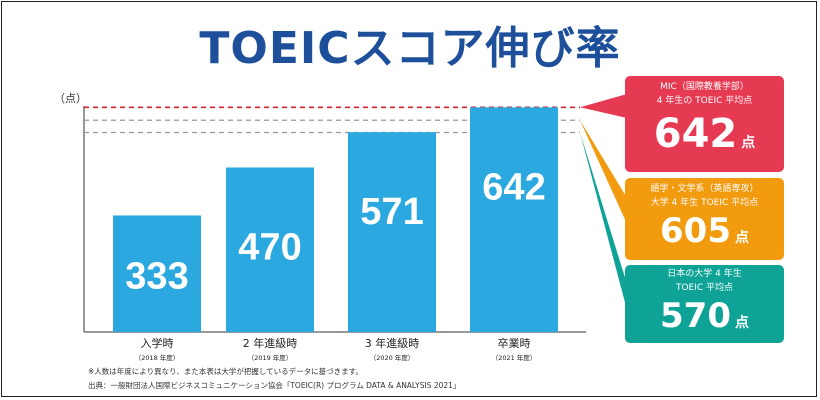  I want to click on bar-value-label-2: 470, so click(269, 248).